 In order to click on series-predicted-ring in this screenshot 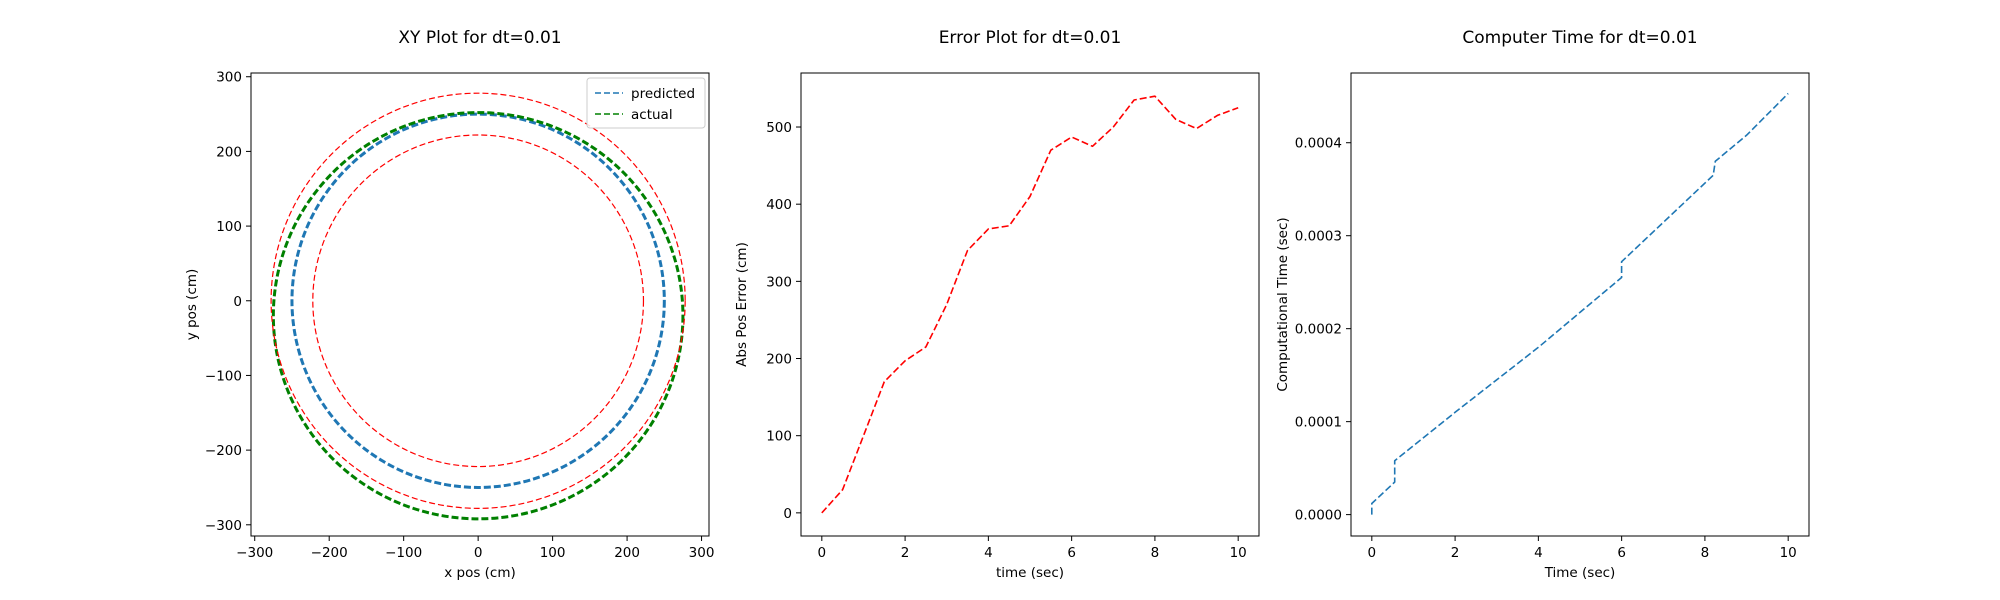, I will do `click(478, 300)`.